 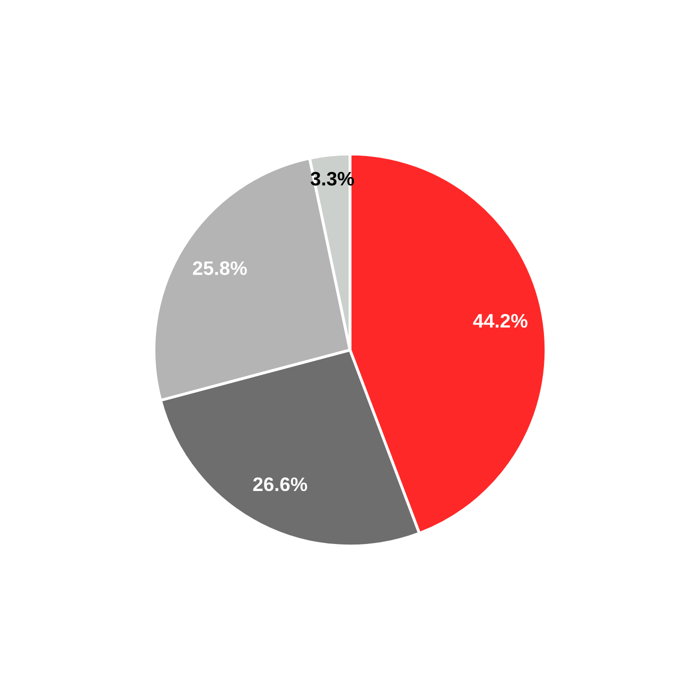 What do you see at coordinates (219, 268) in the screenshot?
I see `data-label: 25.8%` at bounding box center [219, 268].